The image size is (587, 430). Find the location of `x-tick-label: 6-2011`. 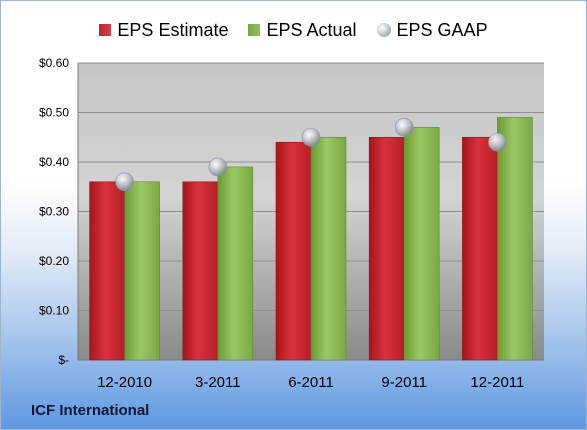

x-tick-label: 6-2011 is located at coordinates (311, 382).